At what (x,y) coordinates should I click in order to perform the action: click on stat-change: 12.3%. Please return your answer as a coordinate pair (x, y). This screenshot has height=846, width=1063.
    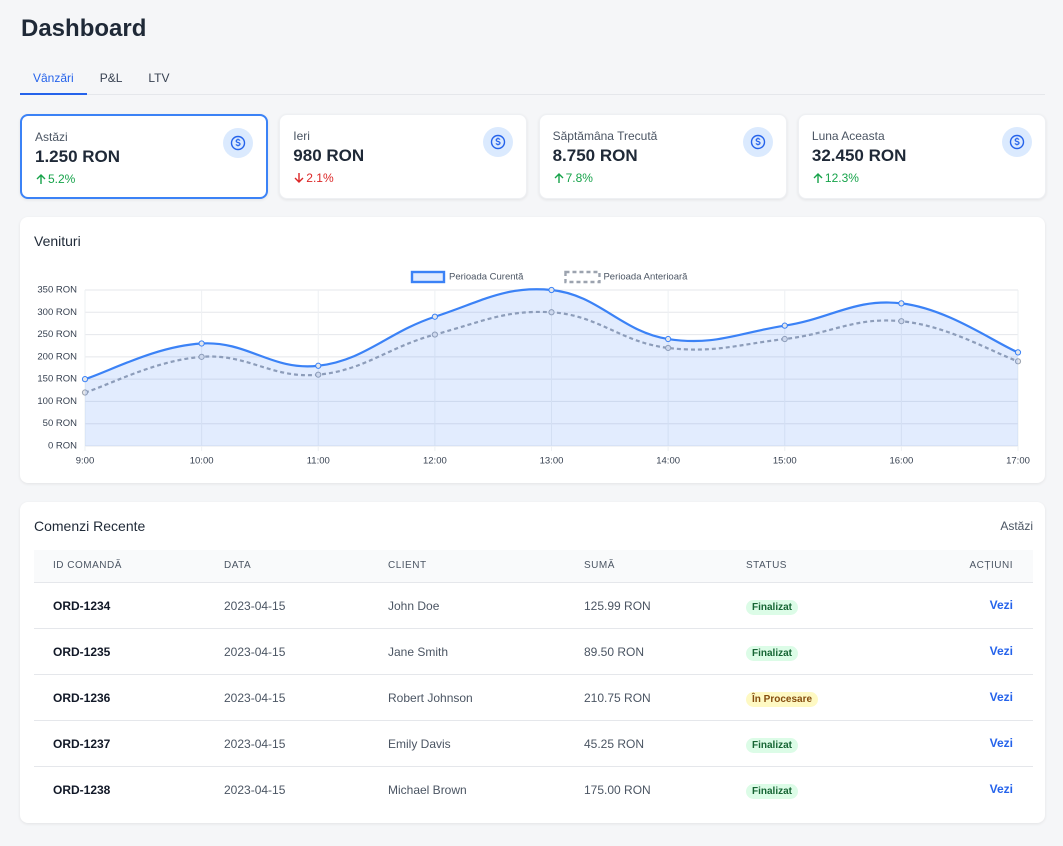
    Looking at the image, I should click on (835, 178).